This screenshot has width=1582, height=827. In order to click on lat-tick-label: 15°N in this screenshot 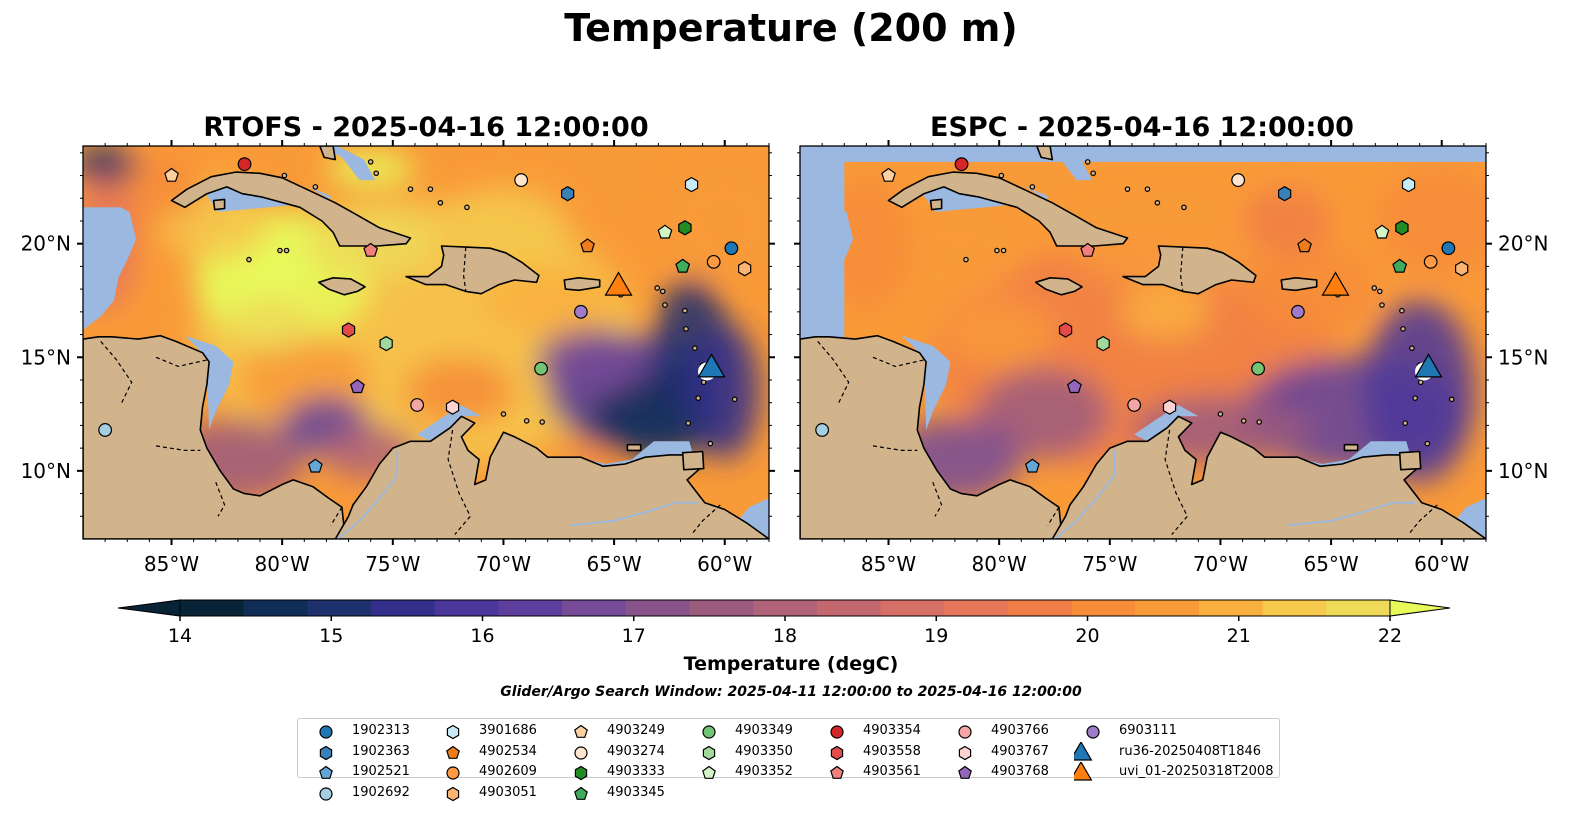, I will do `click(46, 357)`.